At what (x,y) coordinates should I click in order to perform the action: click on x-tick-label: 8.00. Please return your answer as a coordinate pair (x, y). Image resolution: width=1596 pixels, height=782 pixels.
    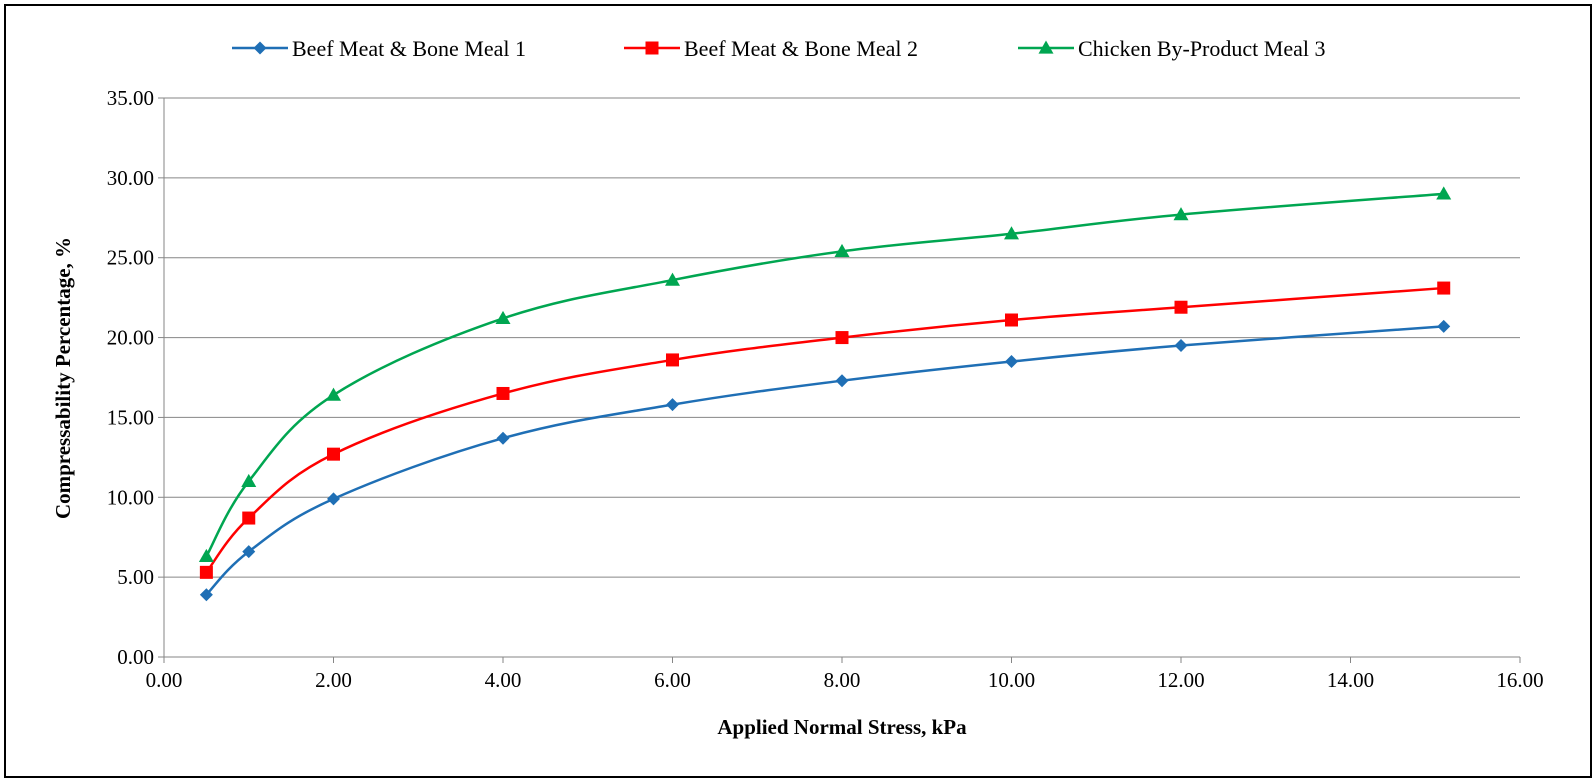
    Looking at the image, I should click on (842, 680).